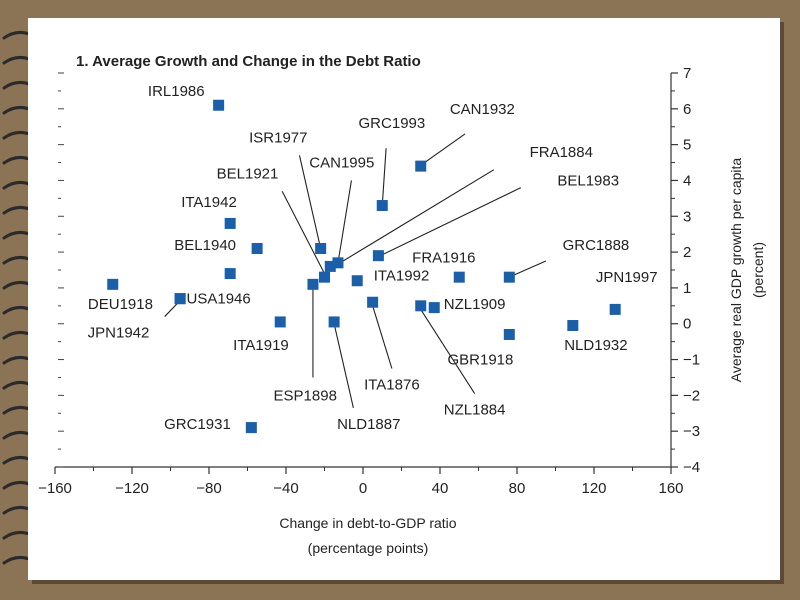  Describe the element at coordinates (363, 488) in the screenshot. I see `x-tick-label: 0` at that location.